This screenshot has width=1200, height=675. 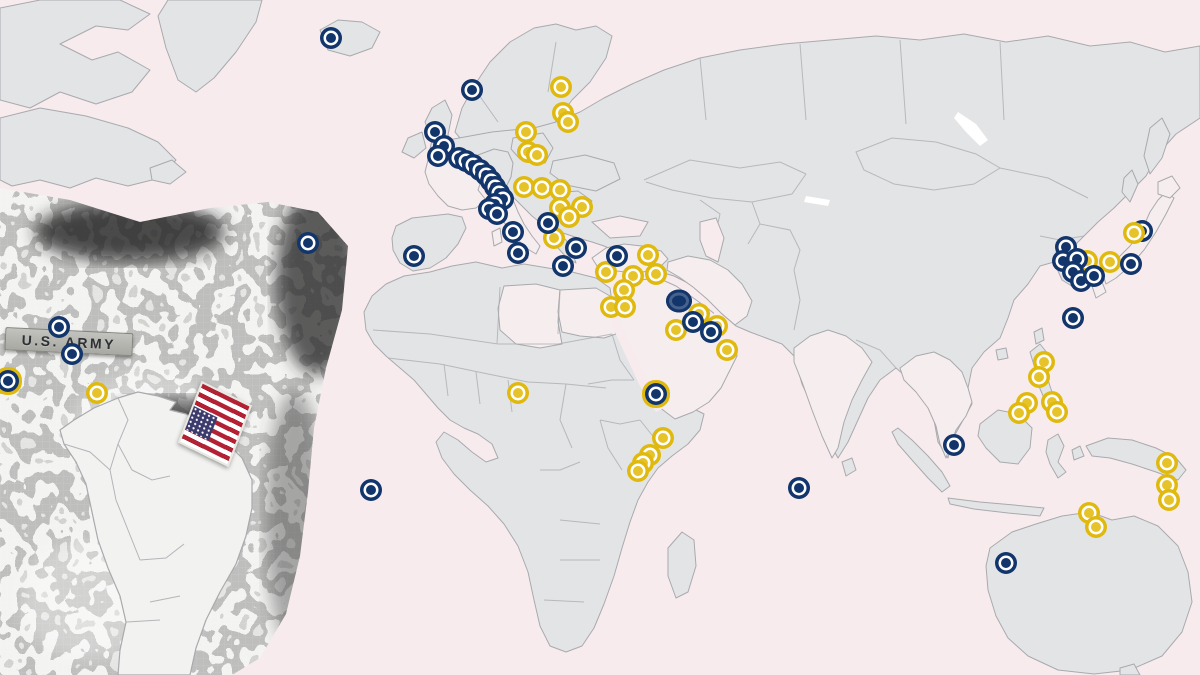 What do you see at coordinates (789, 262) in the screenshot?
I see `lakes` at bounding box center [789, 262].